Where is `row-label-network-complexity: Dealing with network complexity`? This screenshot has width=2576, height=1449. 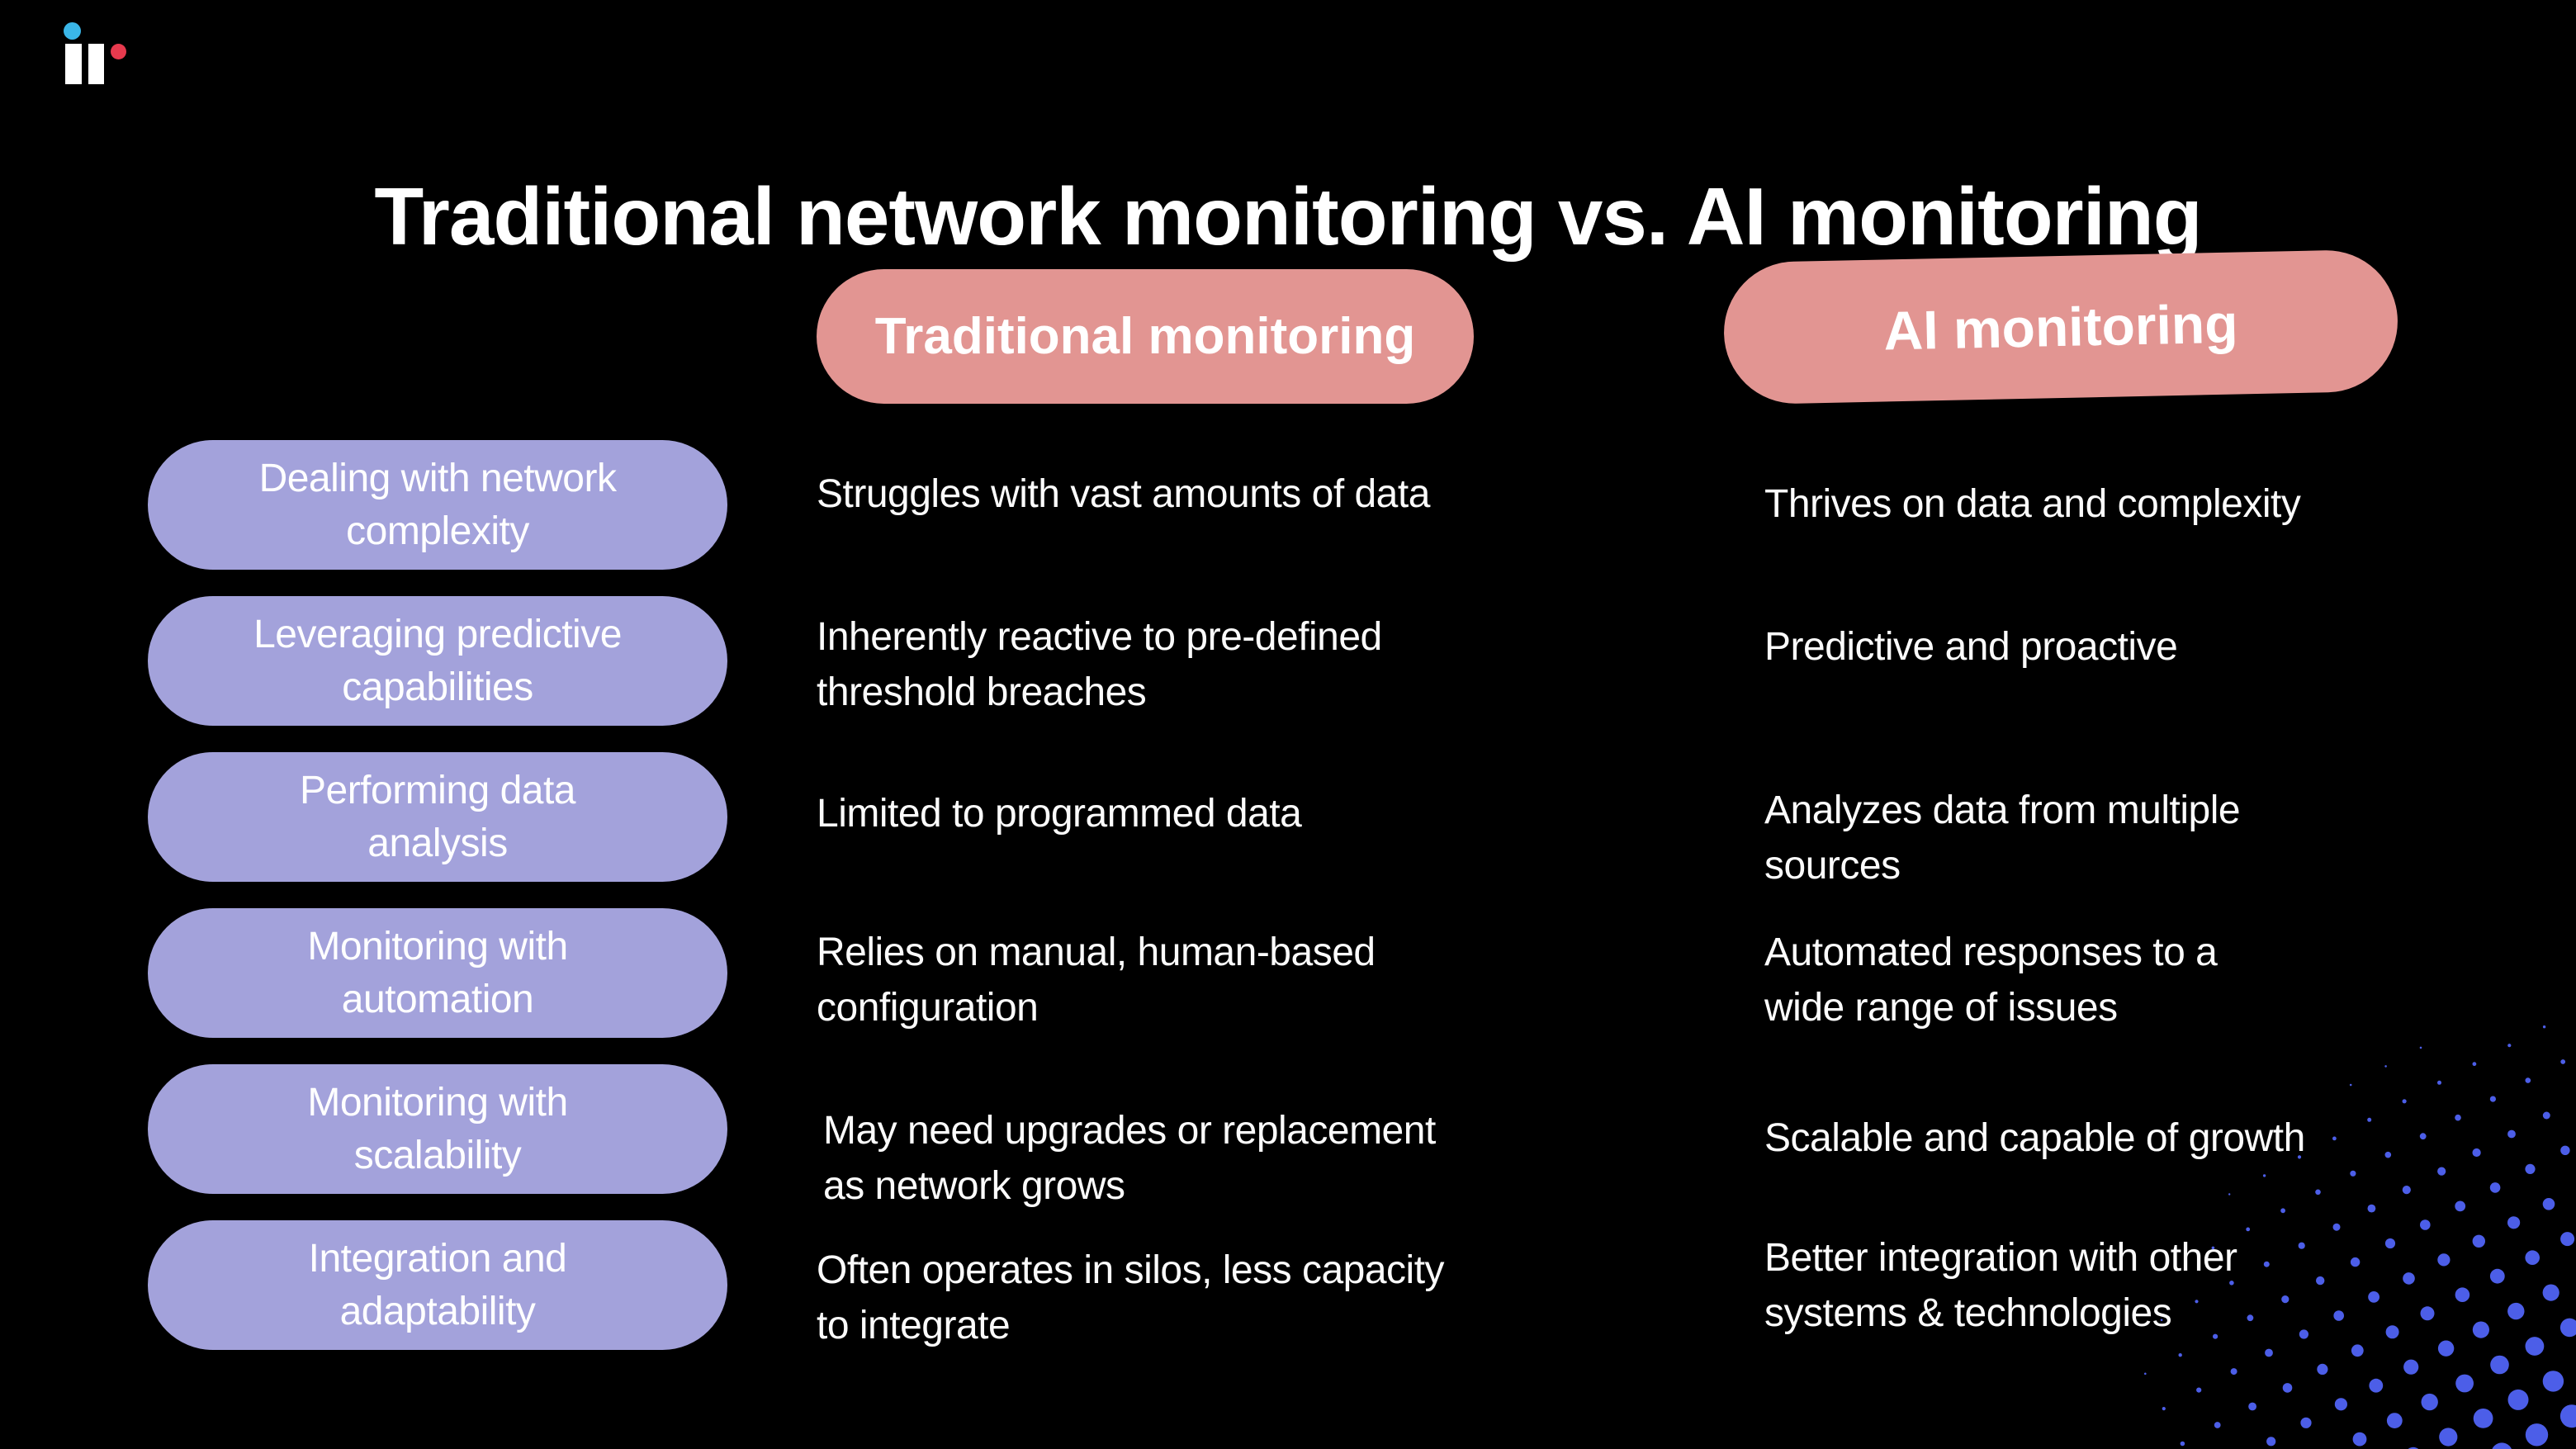
row-label-network-complexity: Dealing with network complexity is located at coordinates (437, 505).